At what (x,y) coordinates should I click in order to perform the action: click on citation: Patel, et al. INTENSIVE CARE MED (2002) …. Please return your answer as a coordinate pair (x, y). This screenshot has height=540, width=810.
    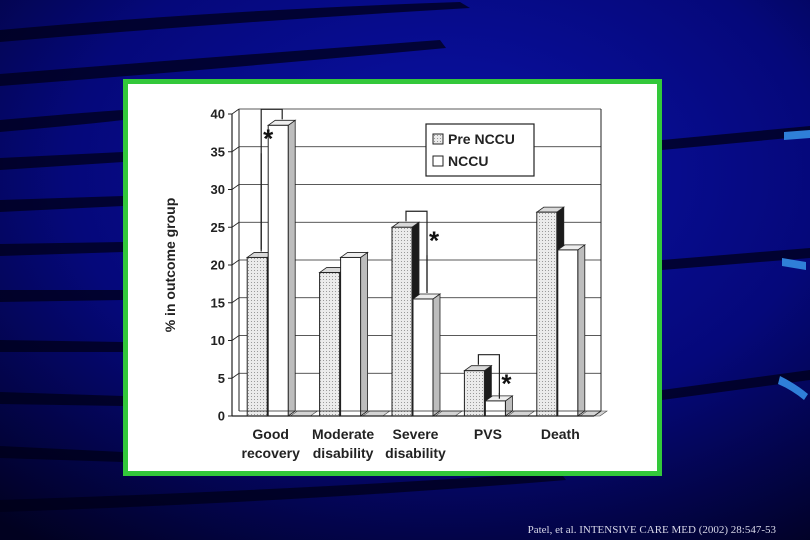
    Looking at the image, I should click on (651, 530).